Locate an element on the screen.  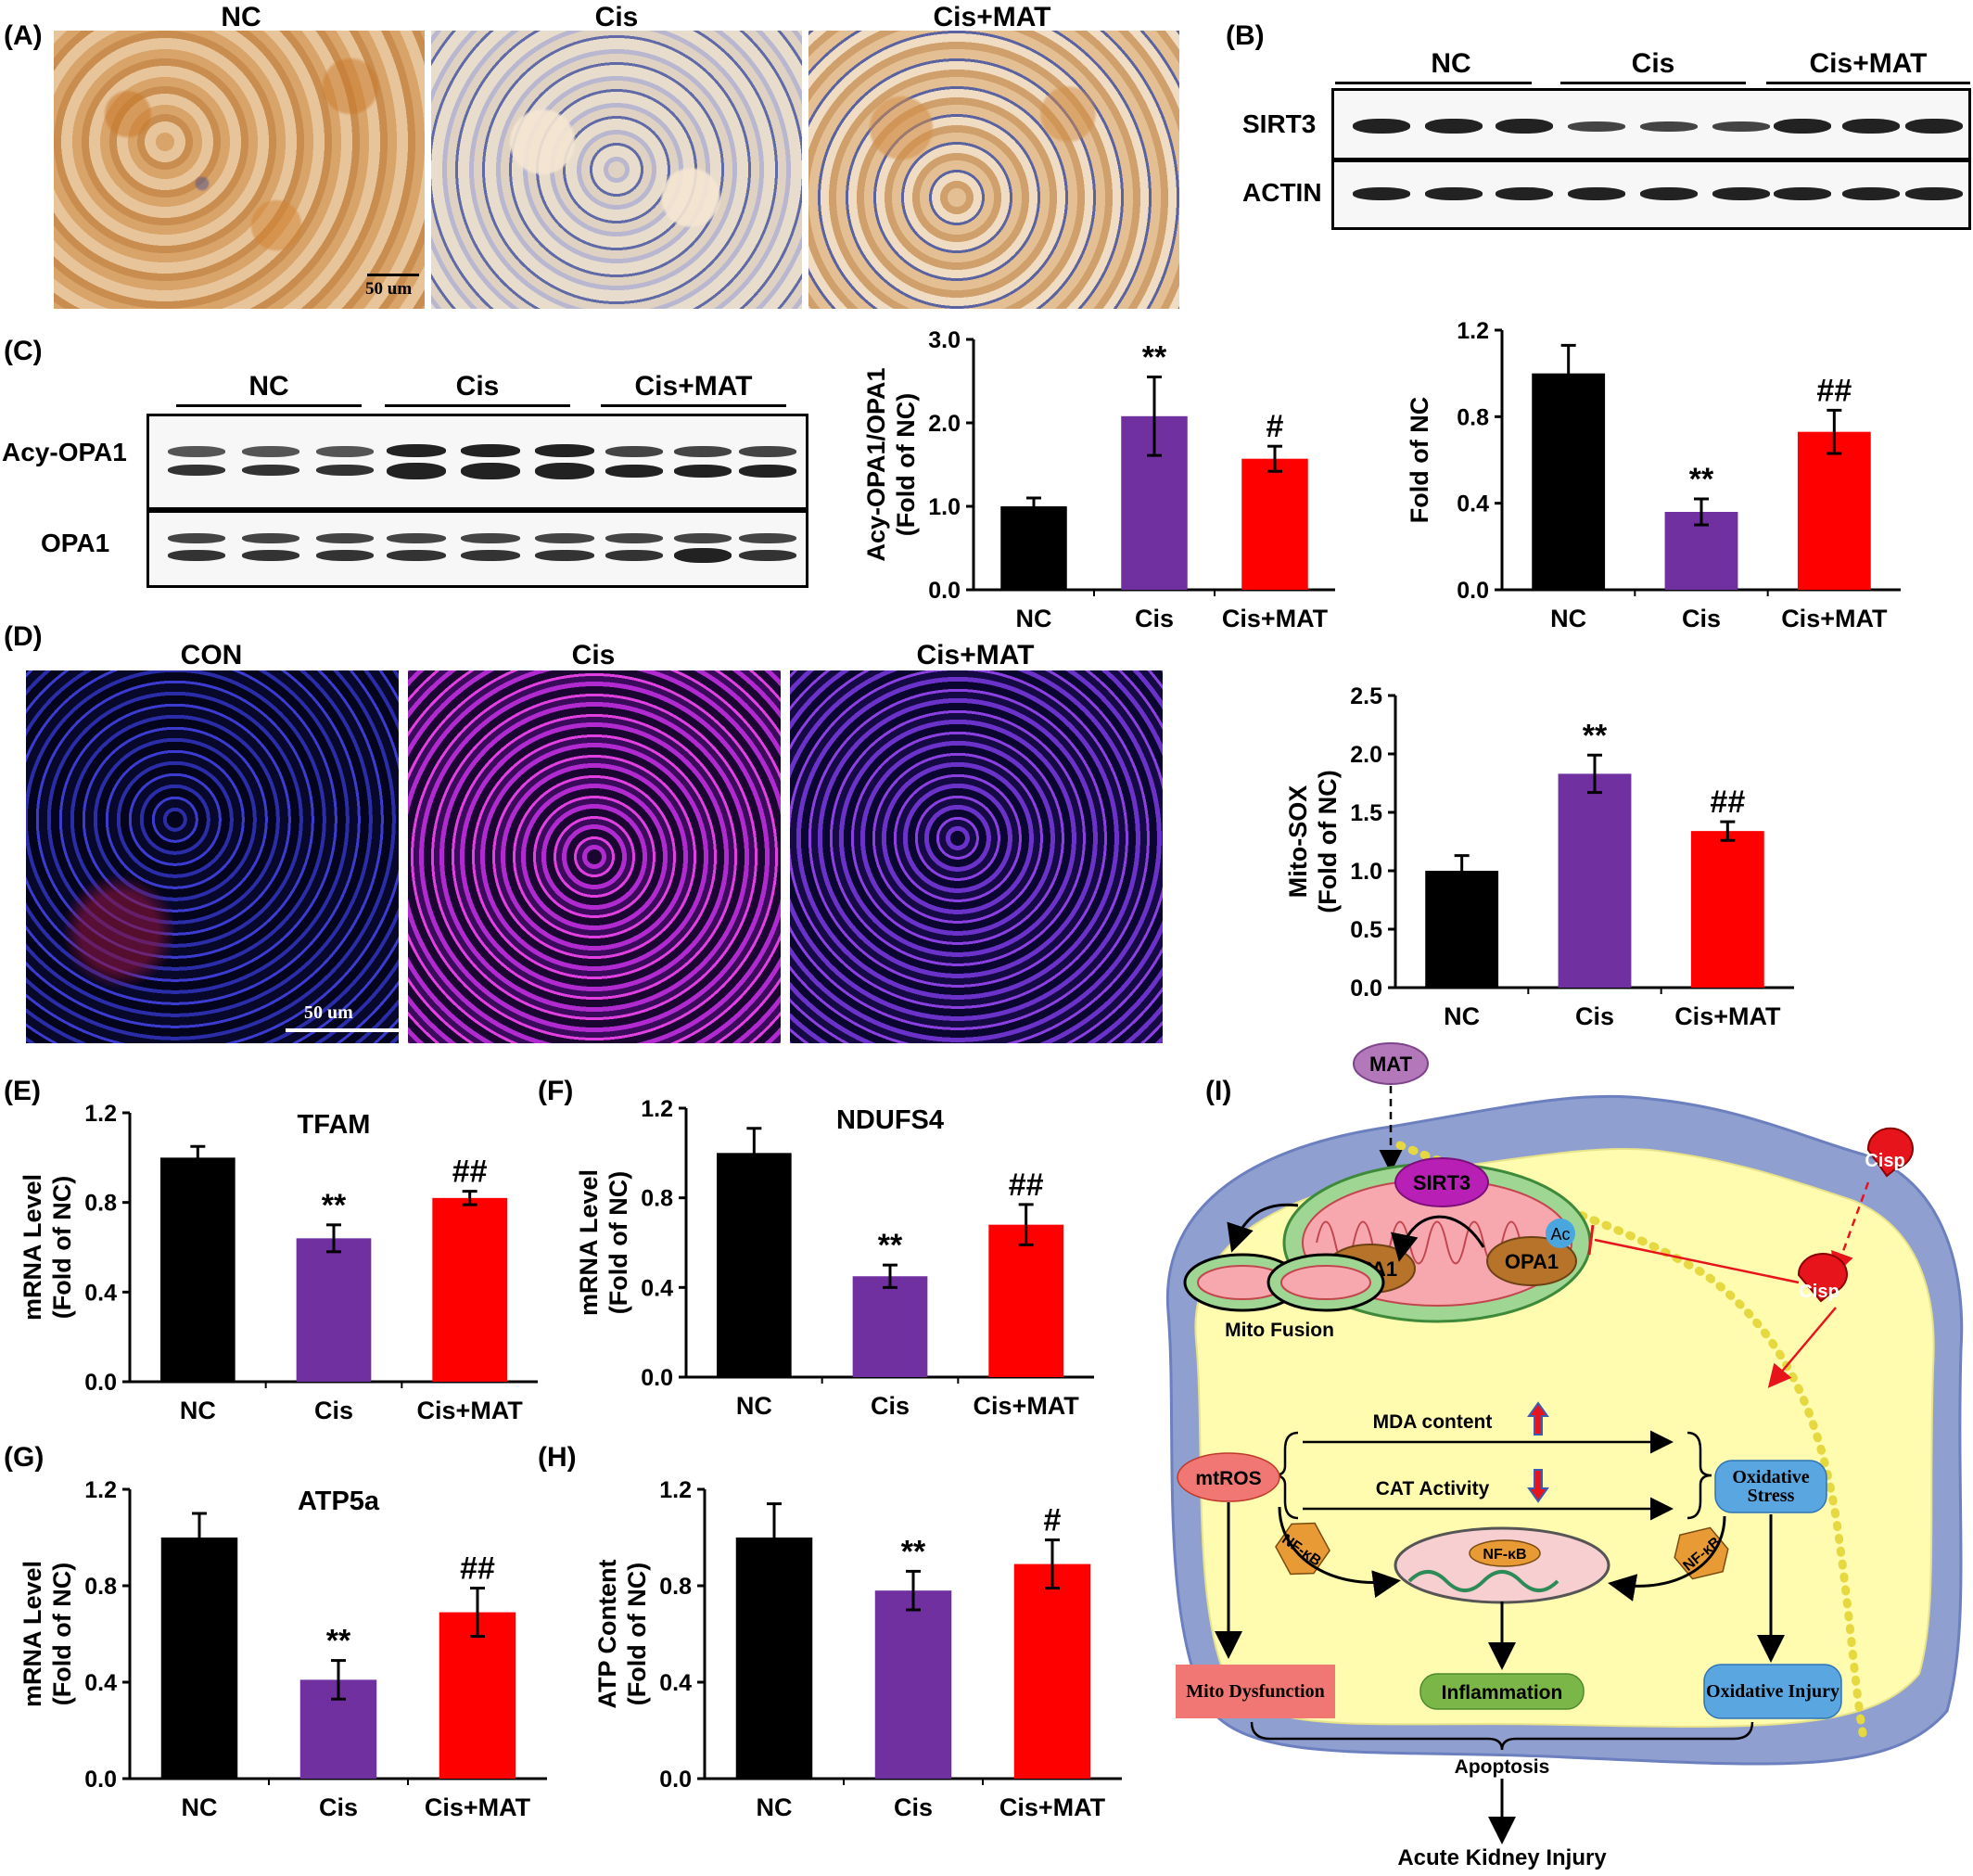
nfkb-center-node is located at coordinates (1505, 1553).